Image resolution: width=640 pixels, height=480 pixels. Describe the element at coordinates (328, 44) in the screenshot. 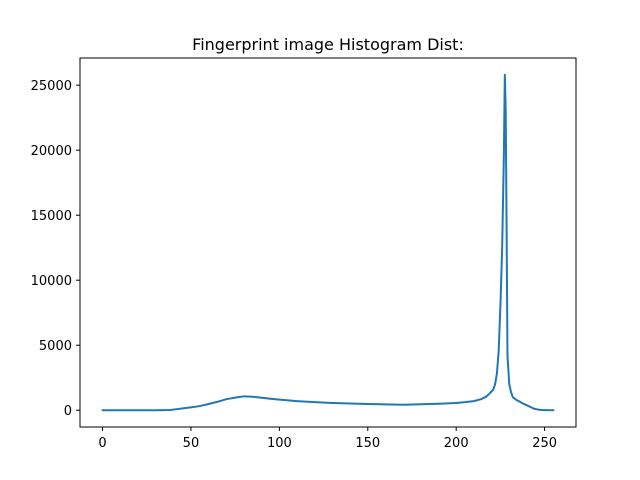

I see `chart-title: Fingerprint image Histogram Dist:` at that location.